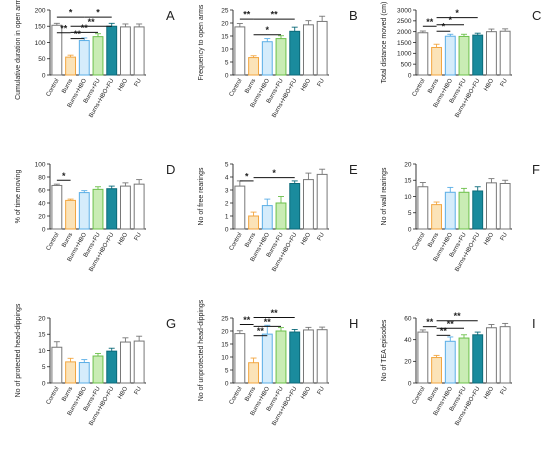 The image size is (550, 462). Describe the element at coordinates (353, 15) in the screenshot. I see `panel-letter: B` at that location.